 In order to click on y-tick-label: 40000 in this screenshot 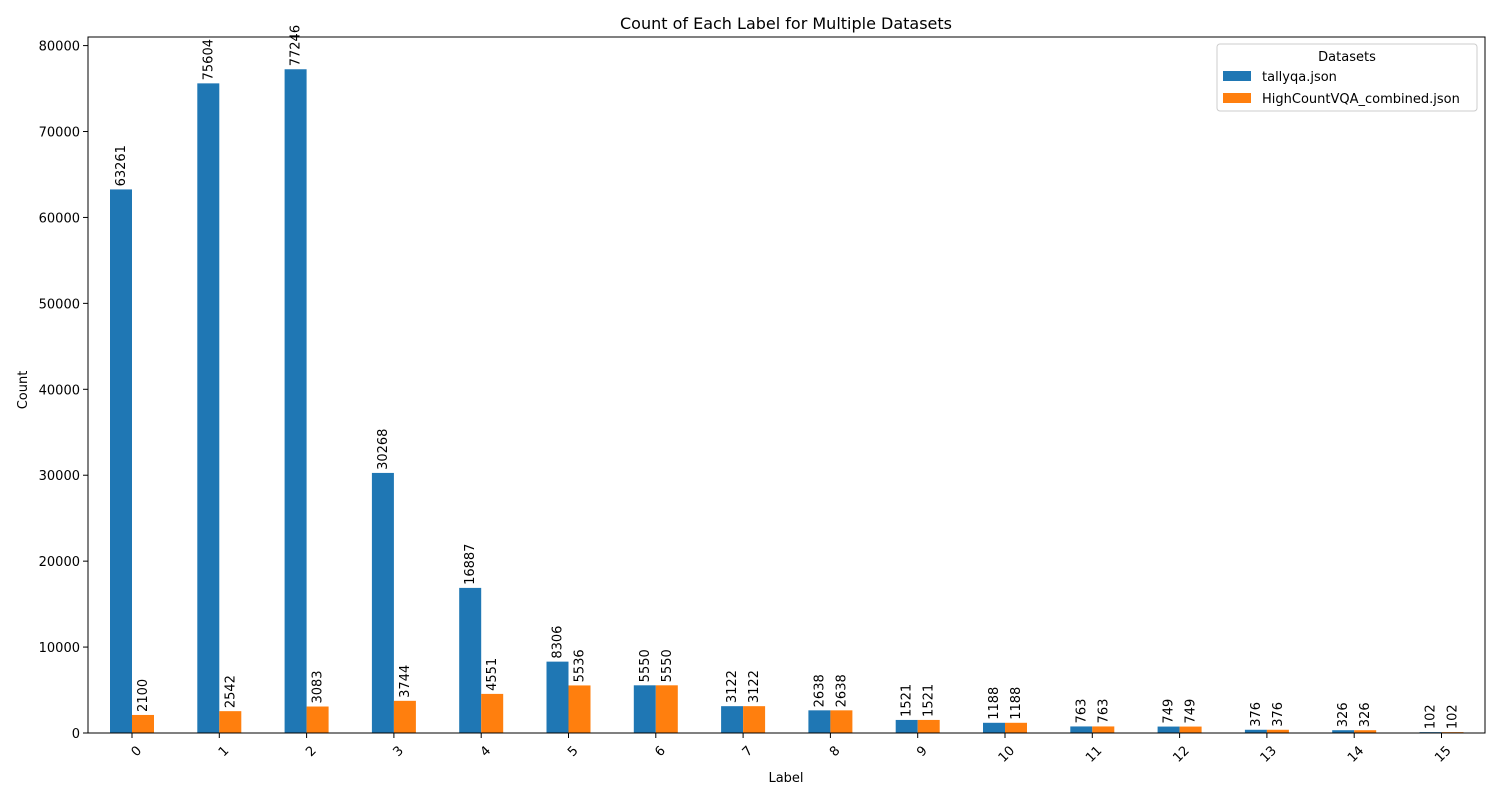, I will do `click(59, 390)`.